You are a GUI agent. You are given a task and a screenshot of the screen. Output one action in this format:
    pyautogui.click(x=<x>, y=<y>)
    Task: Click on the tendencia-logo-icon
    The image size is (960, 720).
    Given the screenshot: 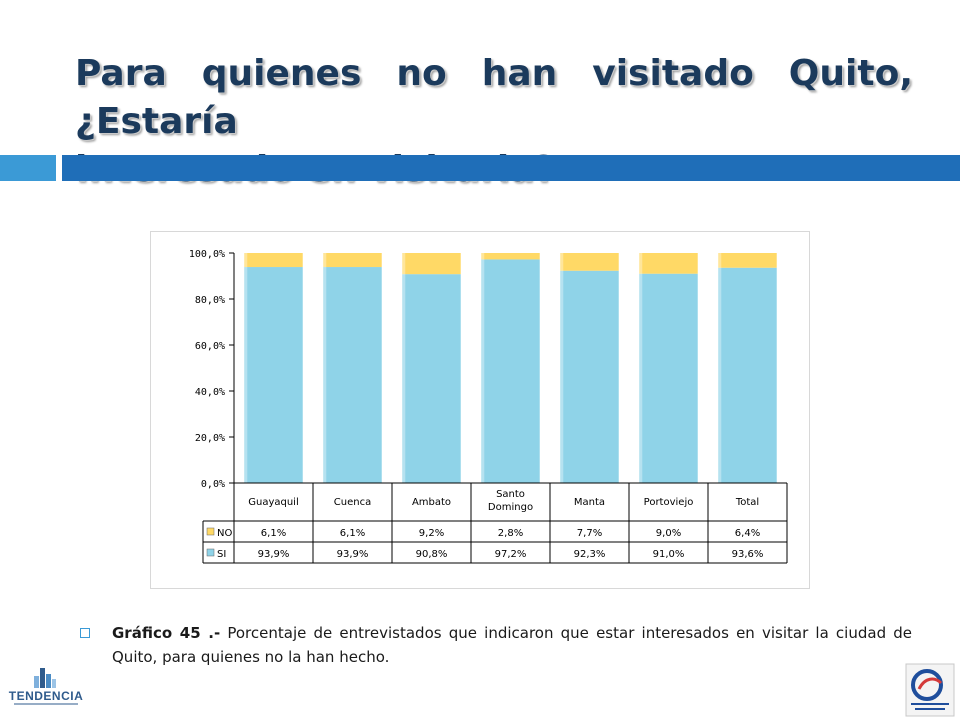 What is the action you would take?
    pyautogui.click(x=46, y=686)
    